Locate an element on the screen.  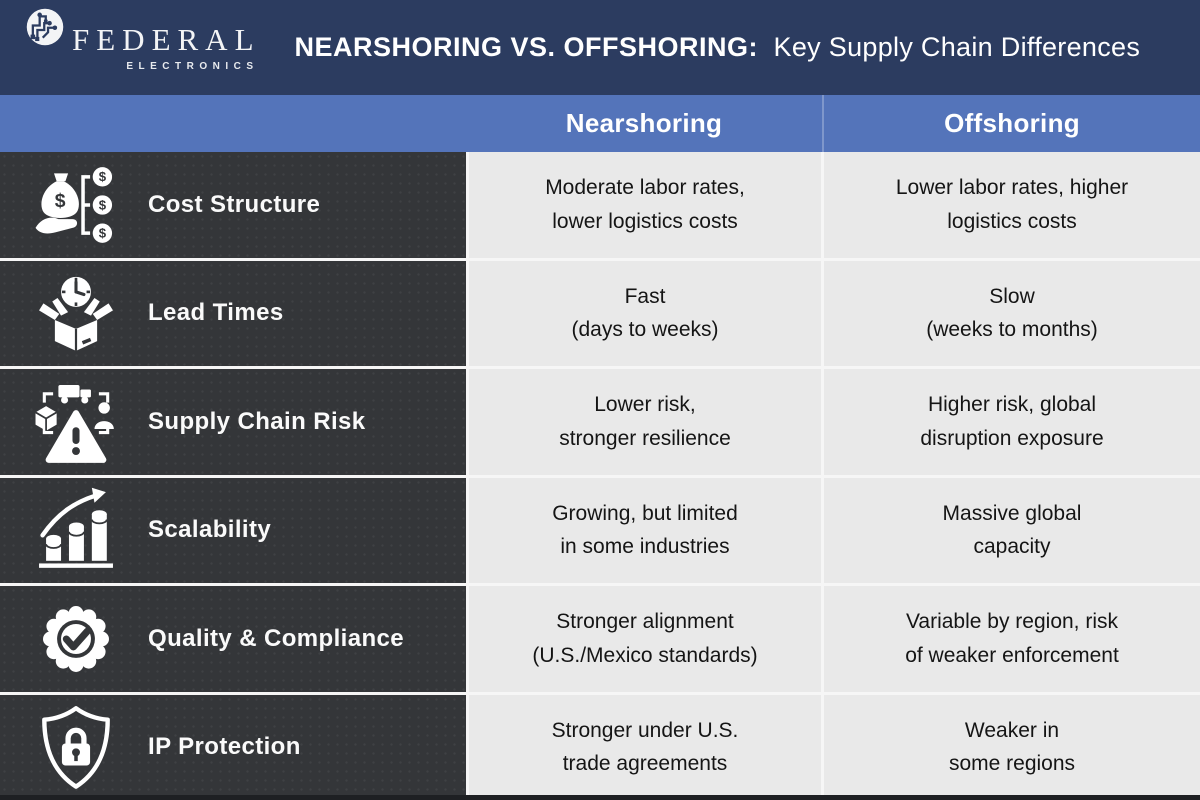
company-logo: FEDERAL ELECTRONICS is located at coordinates (143, 40).